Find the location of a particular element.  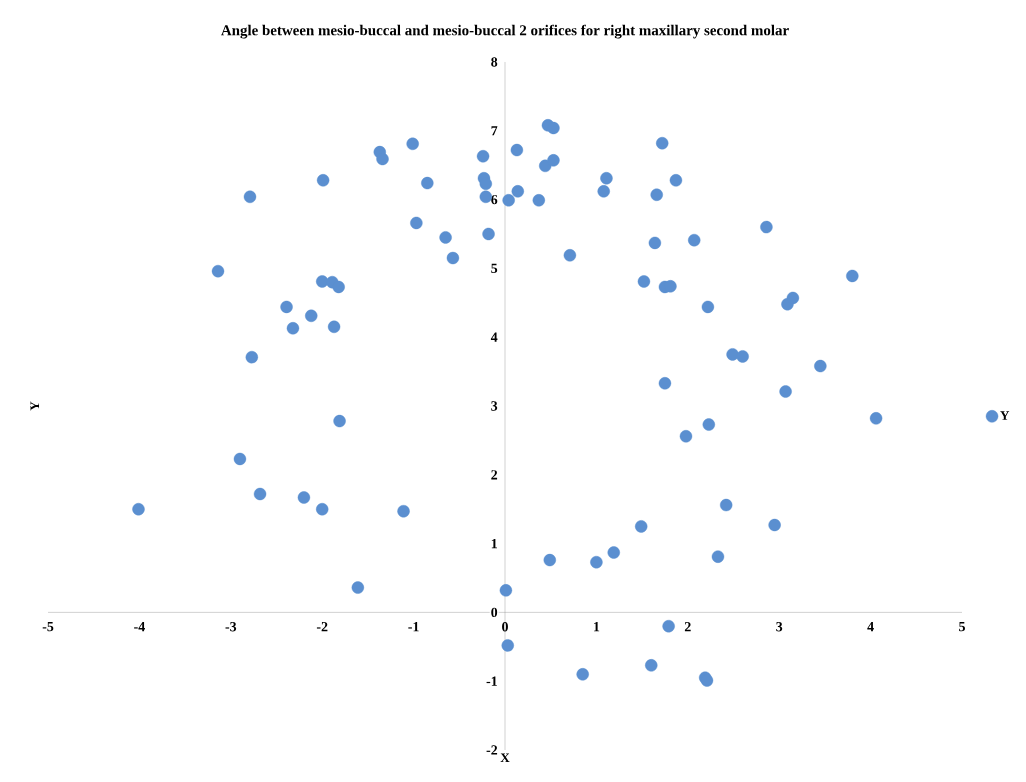

y-tick-label: 1 is located at coordinates (494, 543).